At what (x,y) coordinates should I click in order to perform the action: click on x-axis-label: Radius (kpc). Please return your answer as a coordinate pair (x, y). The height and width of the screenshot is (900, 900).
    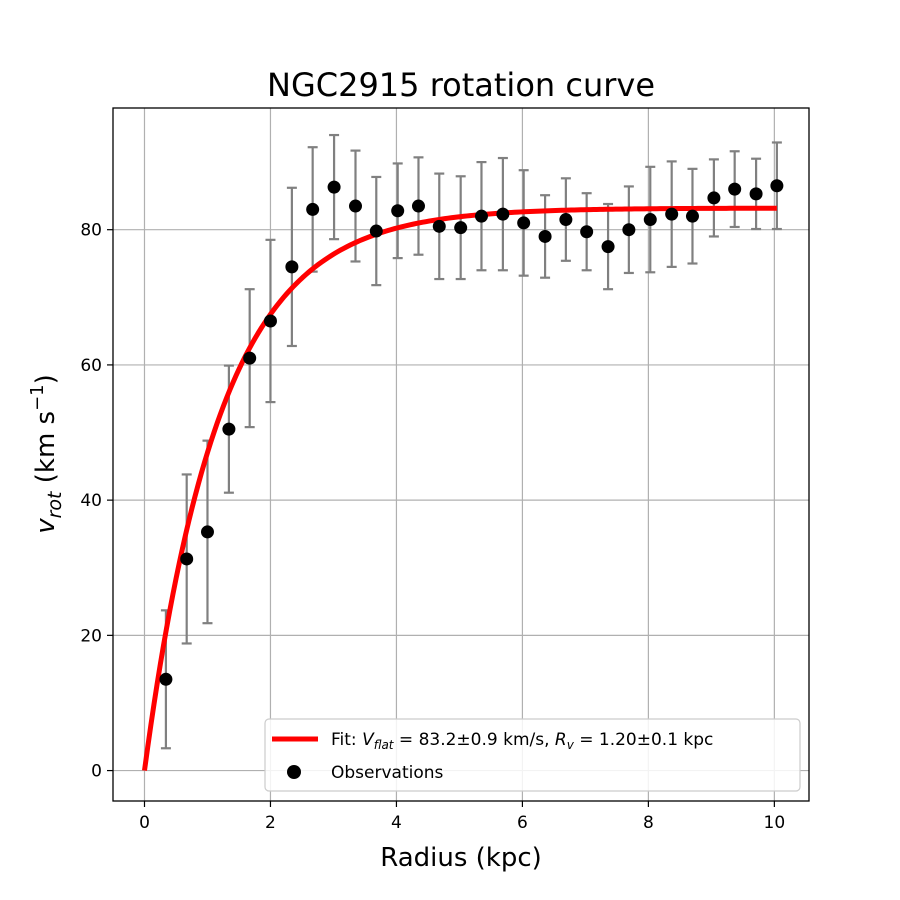
    Looking at the image, I should click on (461, 858).